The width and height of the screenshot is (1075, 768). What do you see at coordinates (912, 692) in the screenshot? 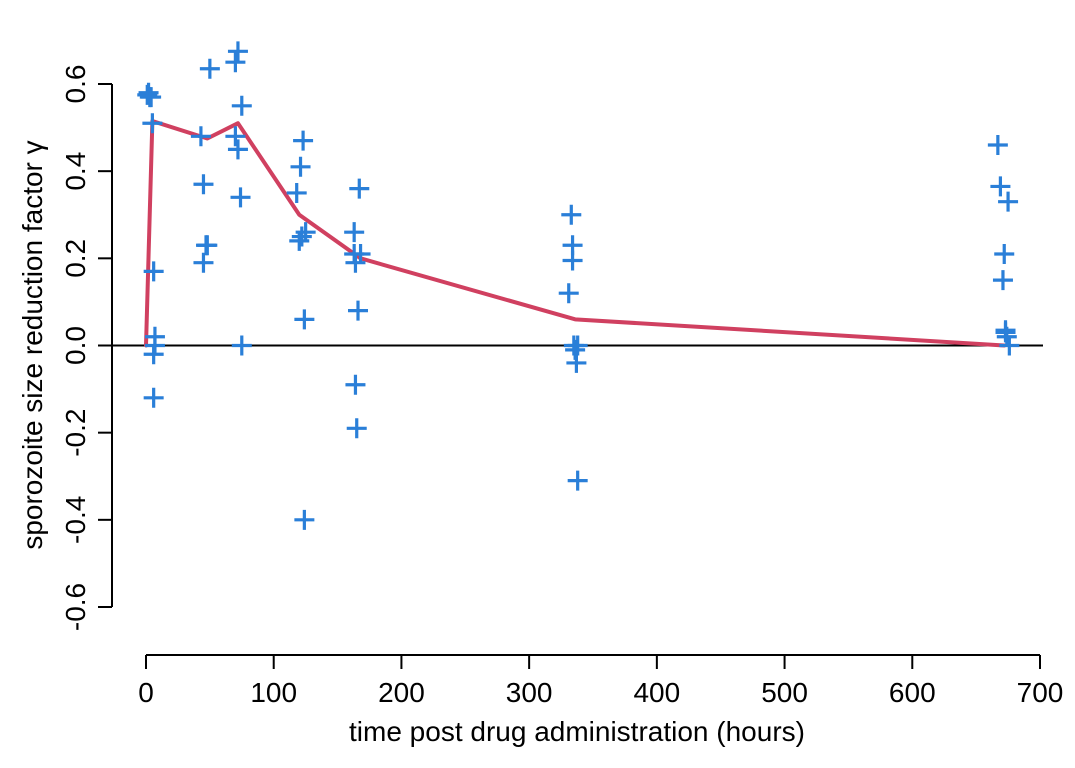
I see `x-tick-label: 600` at bounding box center [912, 692].